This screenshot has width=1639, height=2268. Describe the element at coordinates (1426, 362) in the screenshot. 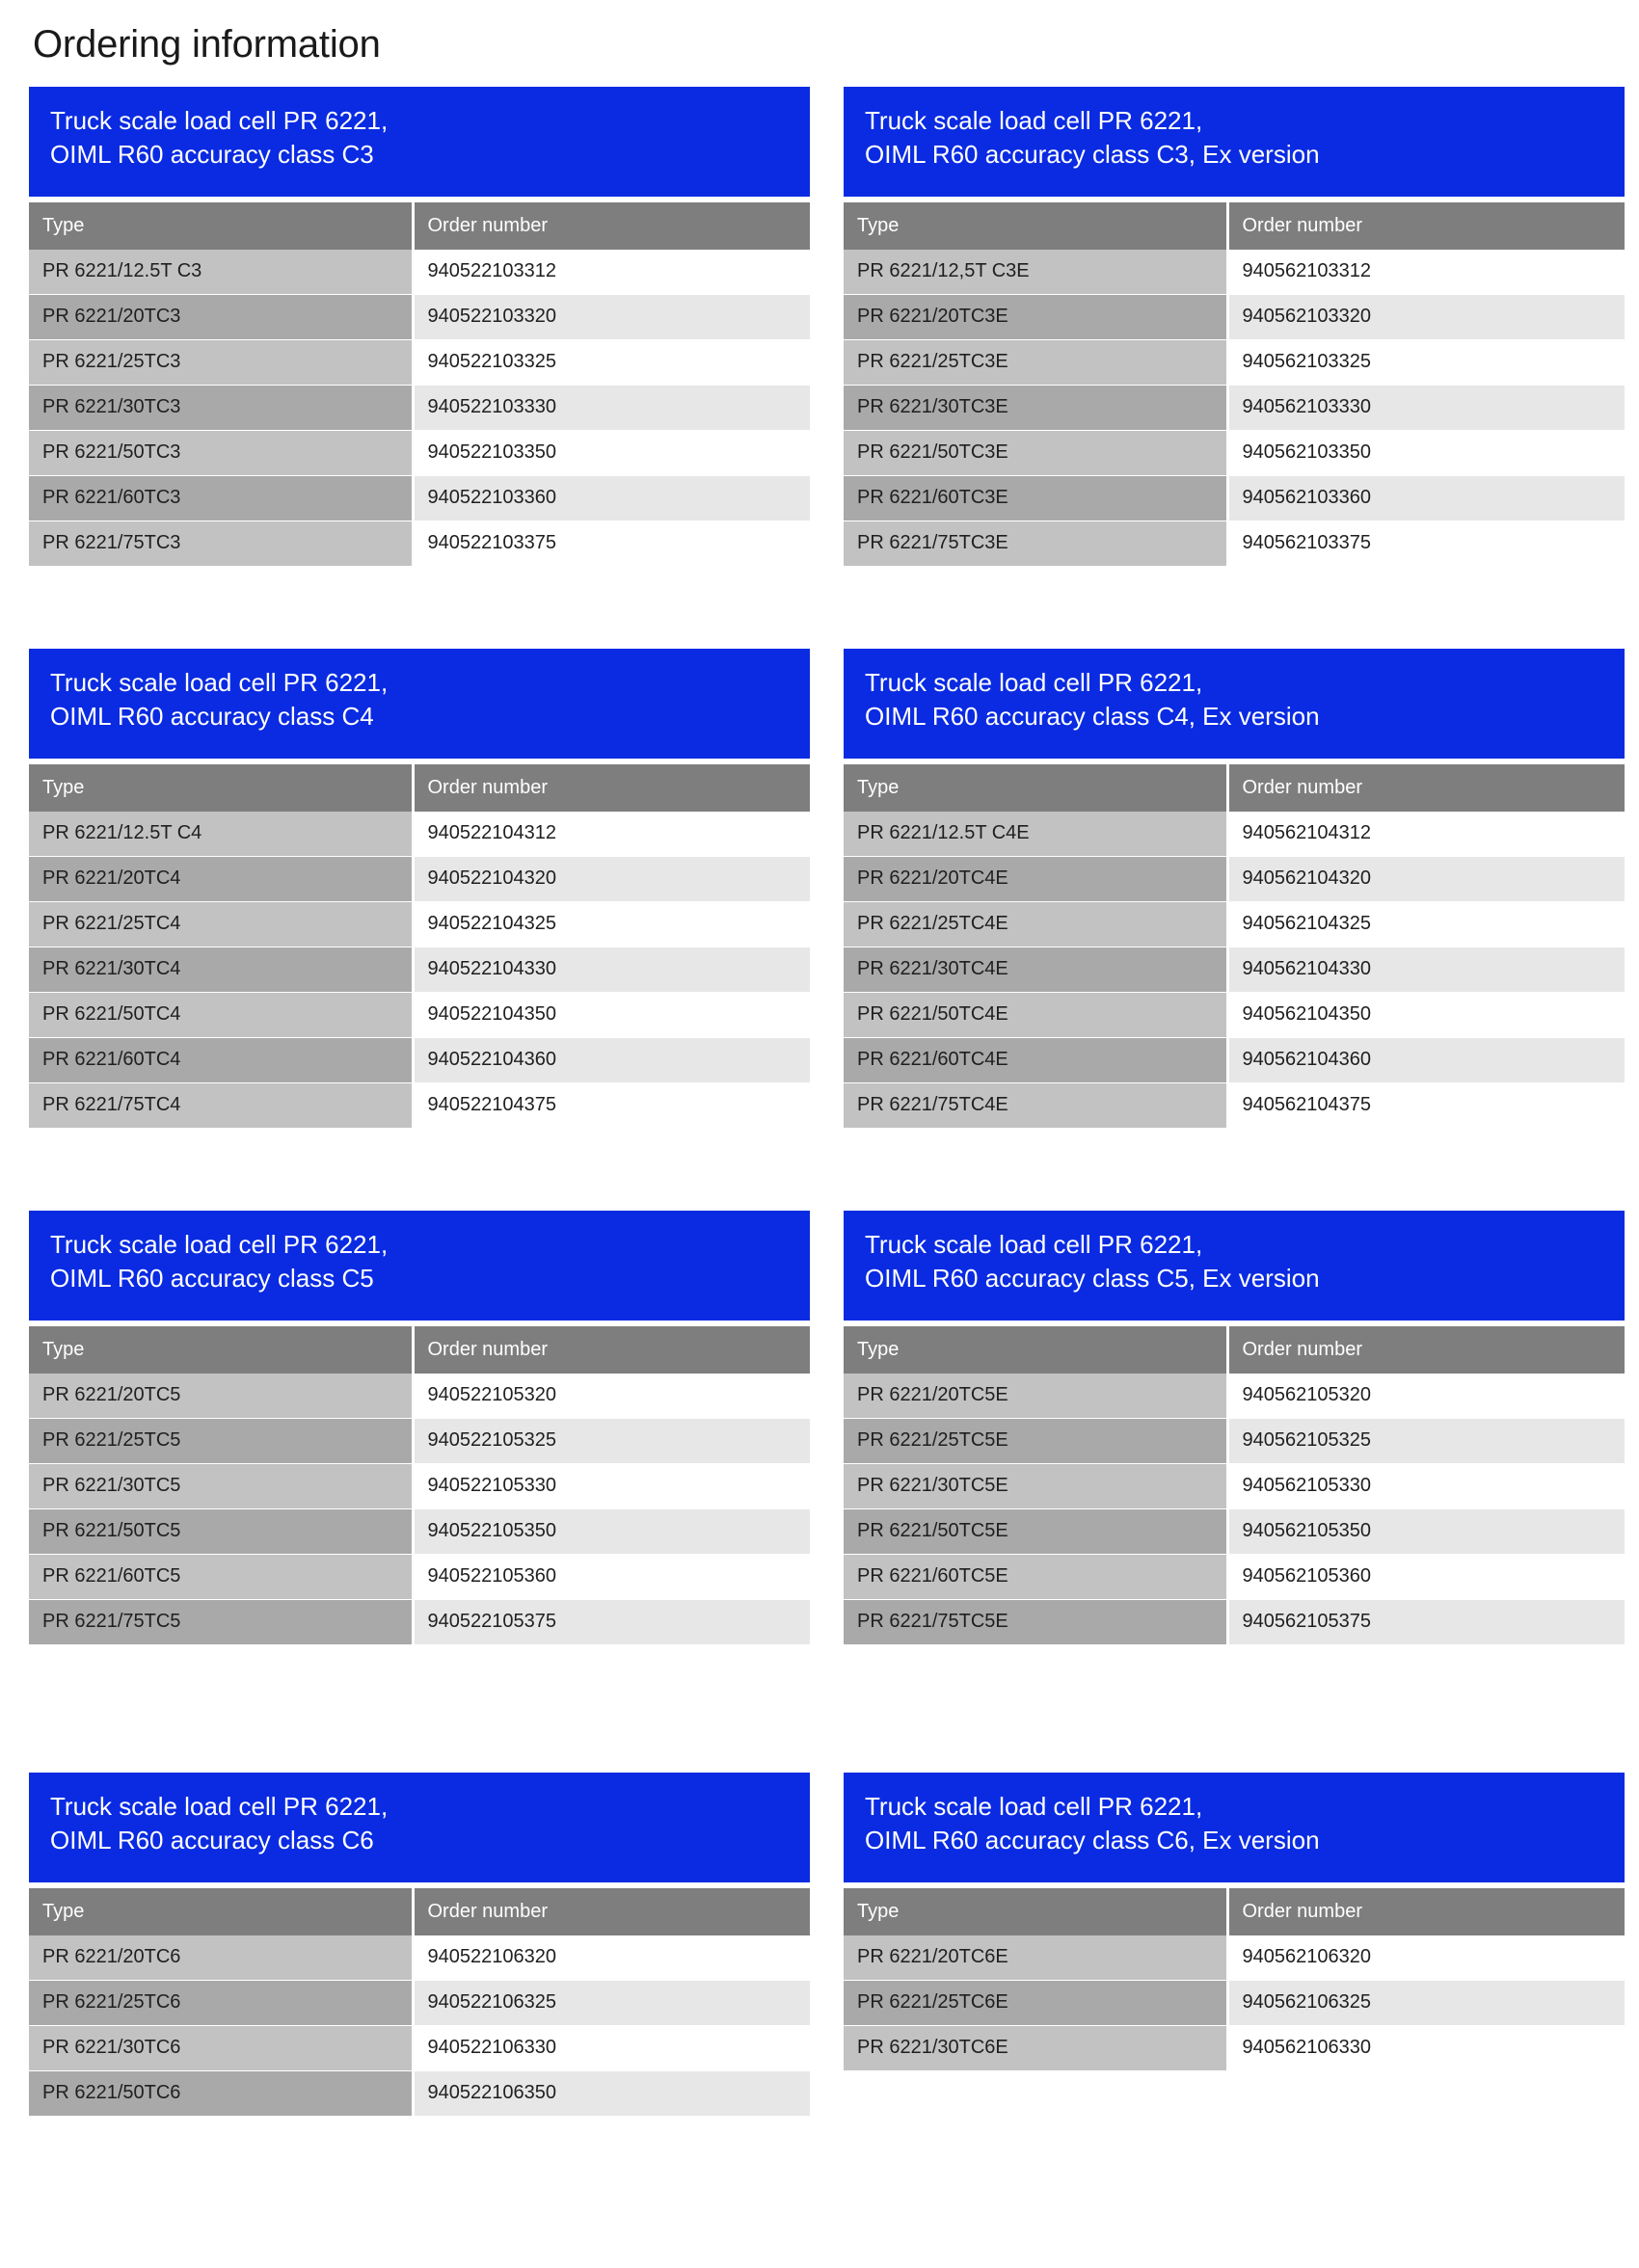

I see `cell-order-number: 940562103325` at that location.